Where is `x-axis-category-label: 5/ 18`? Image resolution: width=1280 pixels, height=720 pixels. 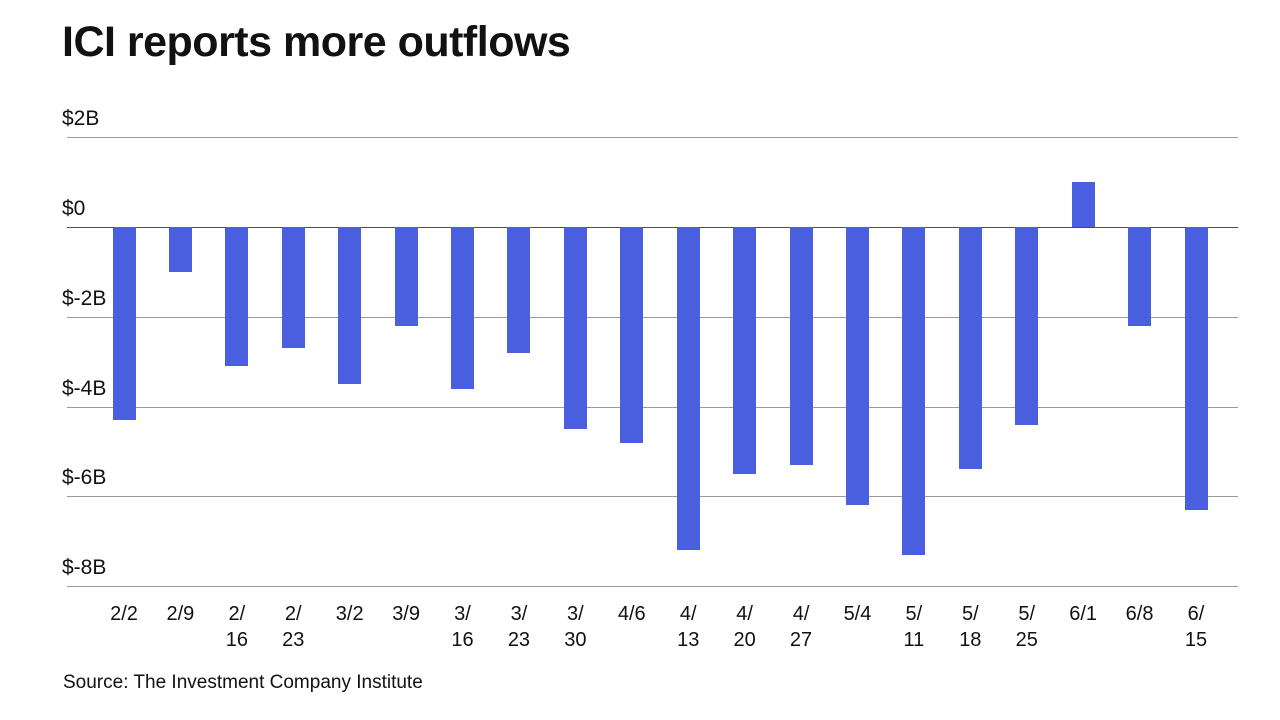
x-axis-category-label: 5/ 18 is located at coordinates (970, 627).